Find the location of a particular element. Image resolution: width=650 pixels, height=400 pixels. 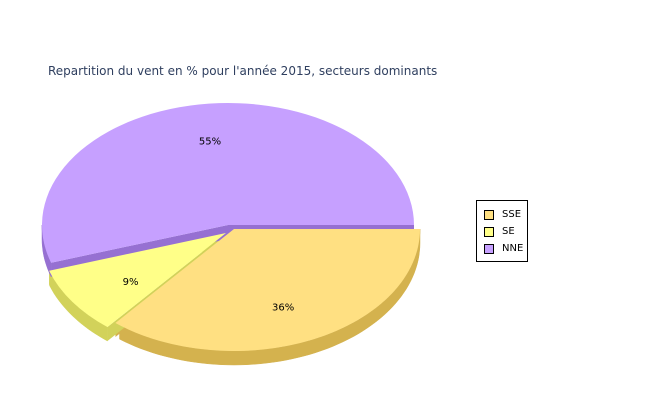

pie-slice-se is located at coordinates (137, 280).